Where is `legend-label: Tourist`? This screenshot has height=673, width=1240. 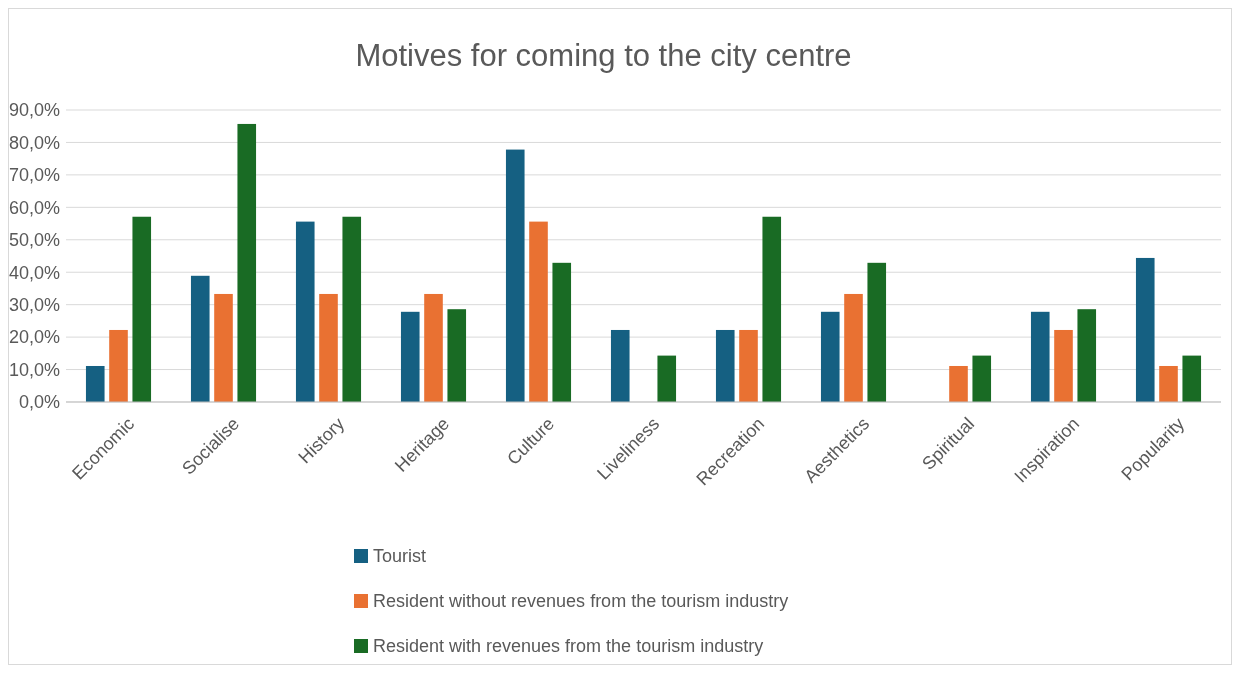
legend-label: Tourist is located at coordinates (400, 556).